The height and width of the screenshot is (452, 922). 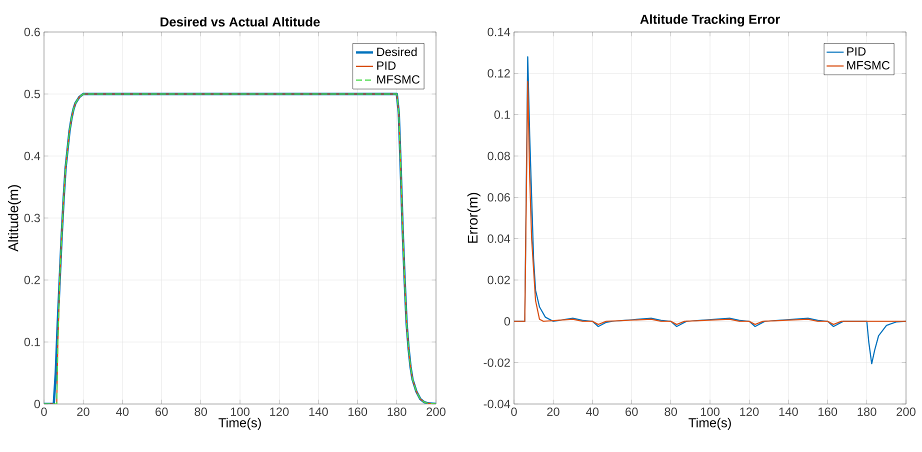 What do you see at coordinates (32, 280) in the screenshot?
I see `y-tick-label: 0.2` at bounding box center [32, 280].